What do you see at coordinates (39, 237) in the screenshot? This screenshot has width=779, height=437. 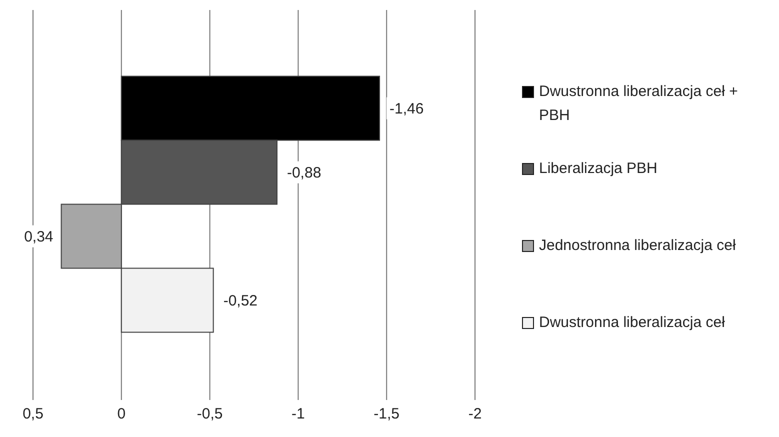 I see `data-label: 0,34` at bounding box center [39, 237].